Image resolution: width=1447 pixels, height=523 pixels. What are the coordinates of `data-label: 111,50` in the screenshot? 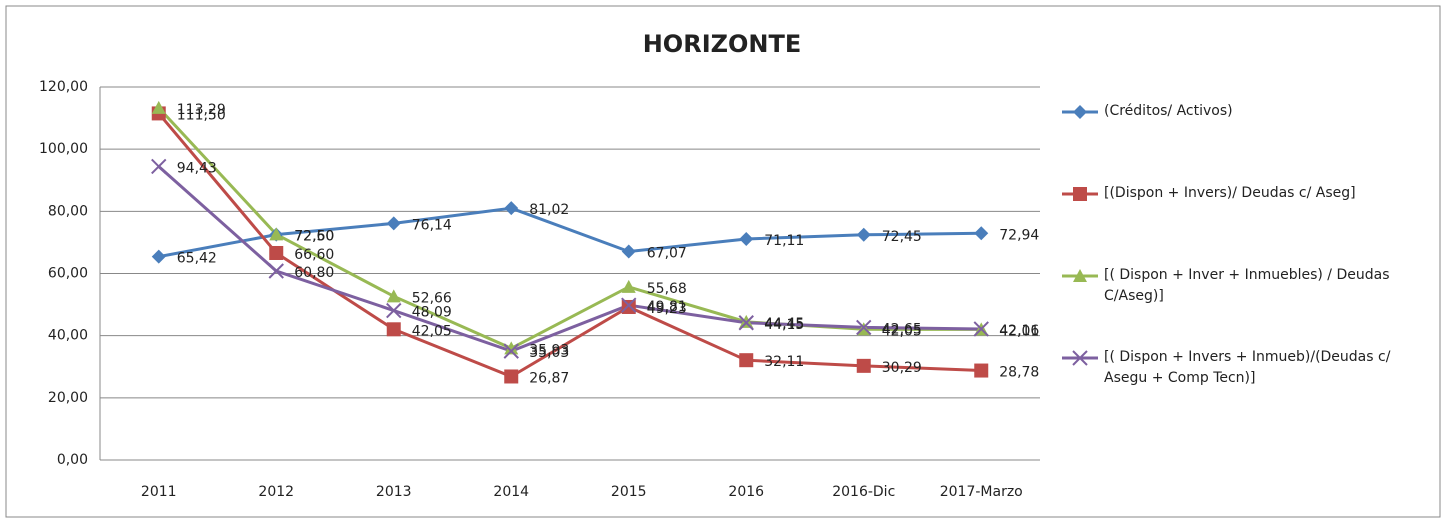 It's located at (201, 115).